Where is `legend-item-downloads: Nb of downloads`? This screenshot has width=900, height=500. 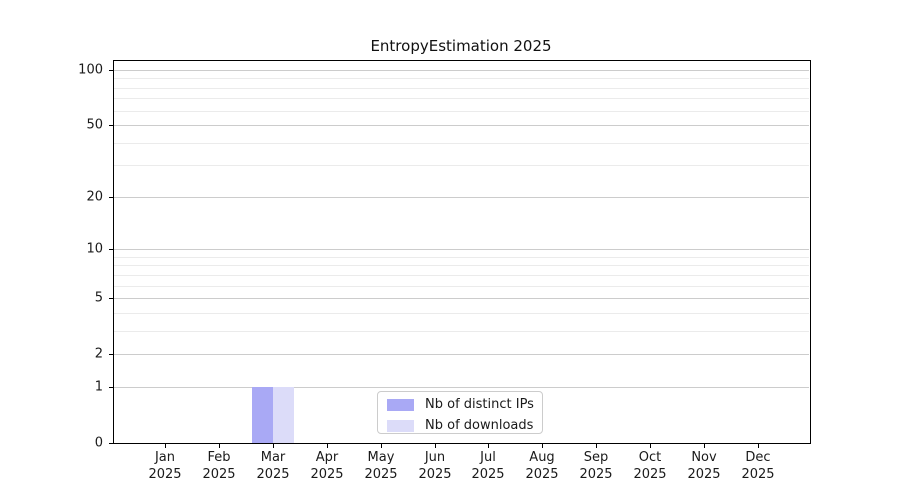 legend-item-downloads: Nb of downloads is located at coordinates (460, 425).